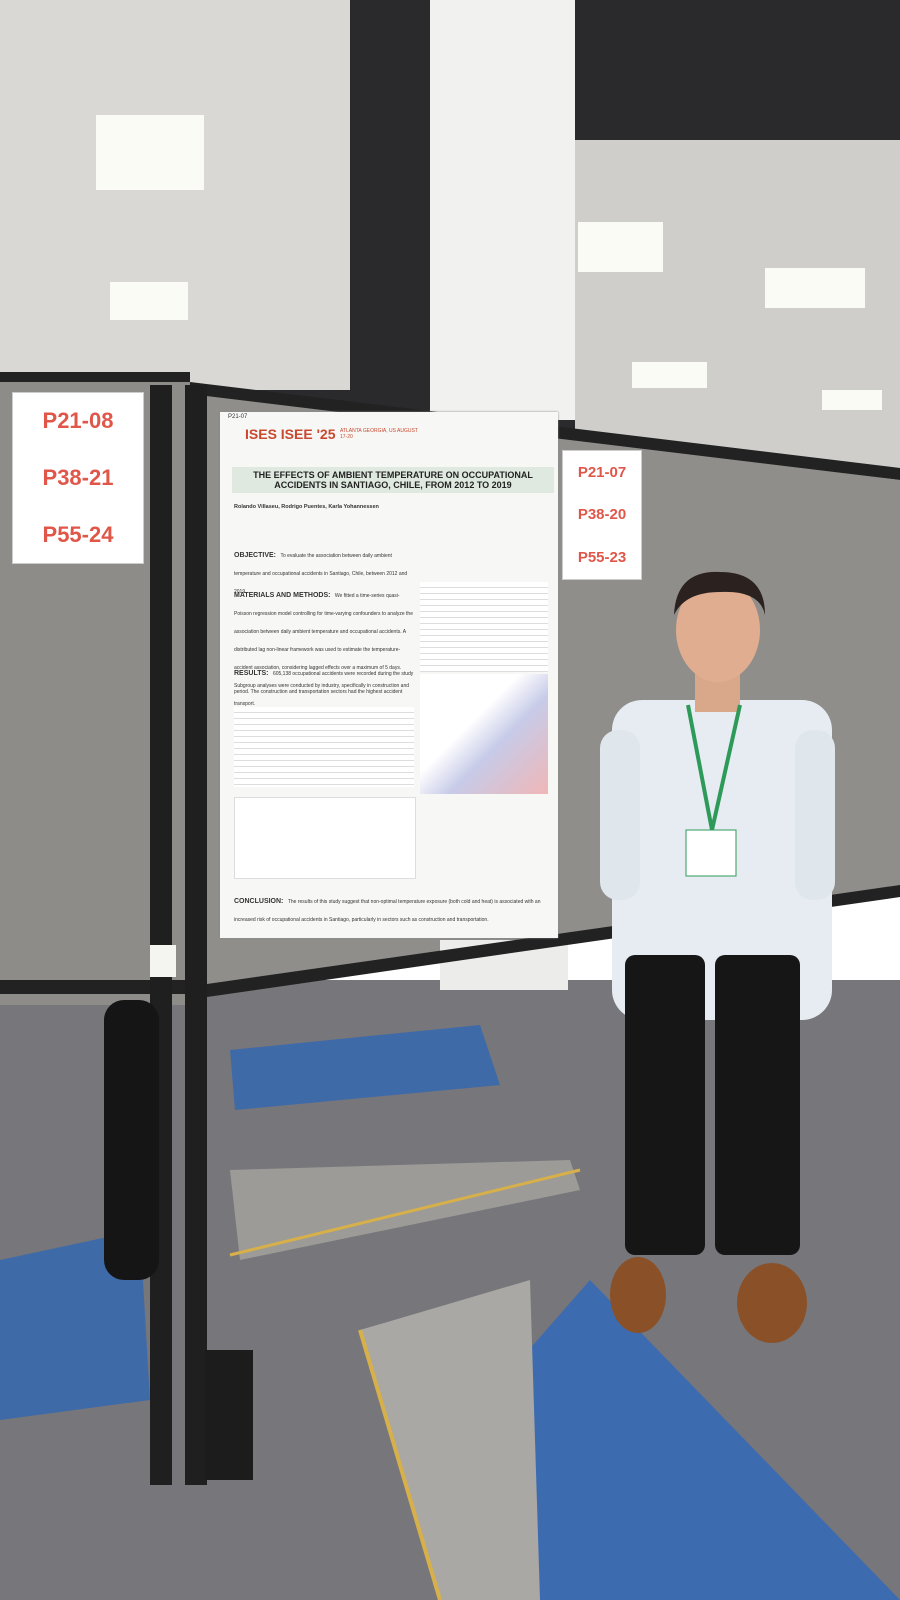 Image resolution: width=900 pixels, height=1600 pixels. Describe the element at coordinates (602, 558) in the screenshot. I see `room-code: P55-23` at that location.